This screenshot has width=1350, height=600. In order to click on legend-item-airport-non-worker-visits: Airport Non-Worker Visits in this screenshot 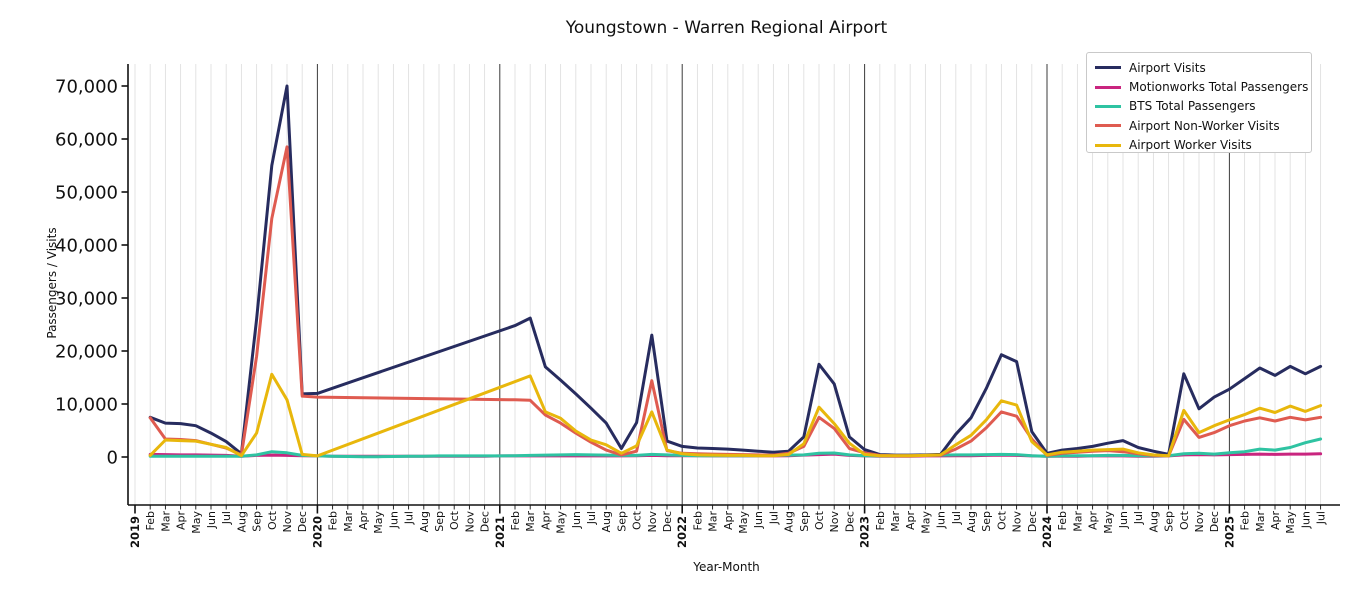, I will do `click(1199, 125)`.